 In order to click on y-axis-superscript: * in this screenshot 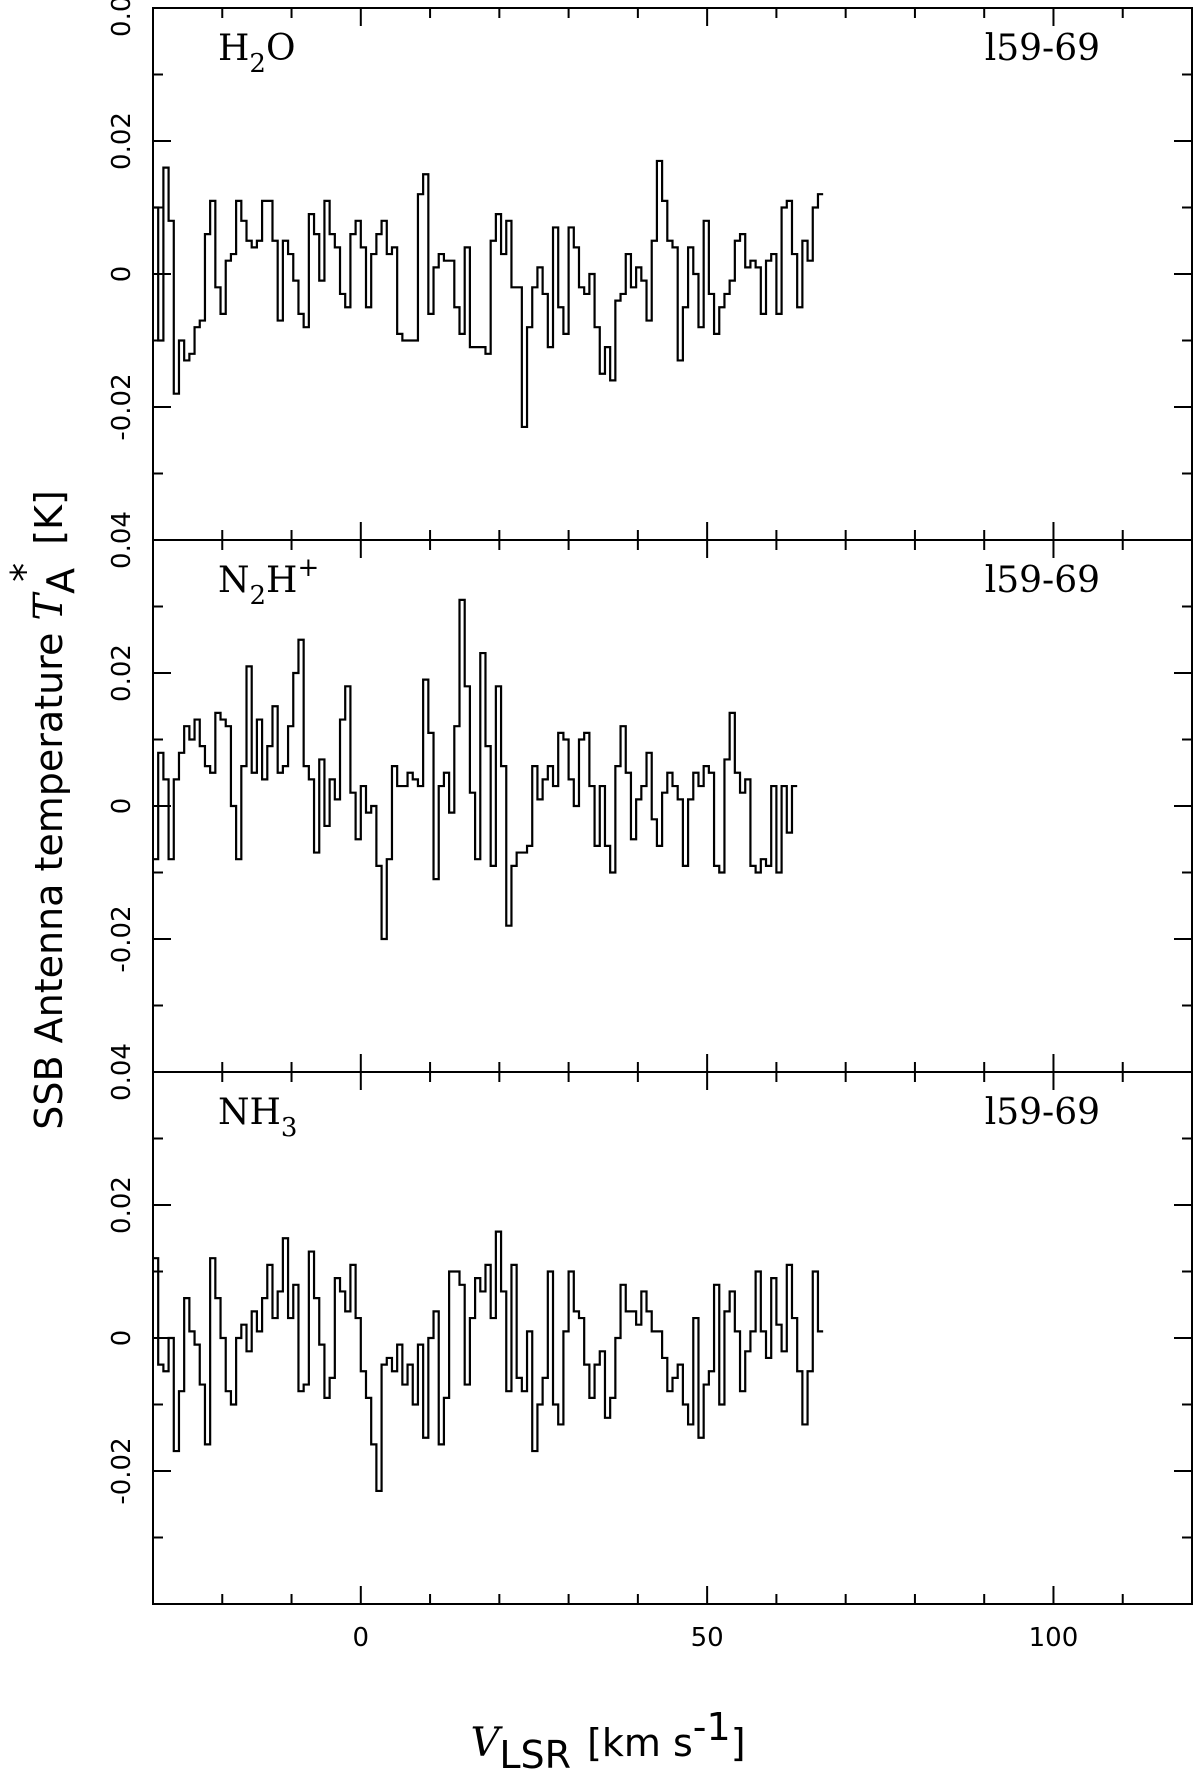, I will do `click(25, 572)`.